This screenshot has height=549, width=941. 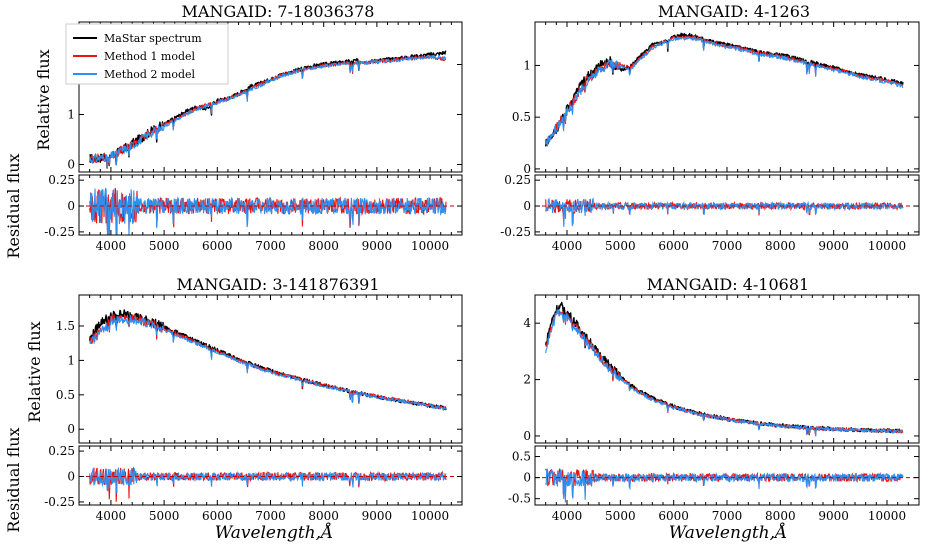 What do you see at coordinates (13, 479) in the screenshot?
I see `residual-flux-label-bottom: Residual flux` at bounding box center [13, 479].